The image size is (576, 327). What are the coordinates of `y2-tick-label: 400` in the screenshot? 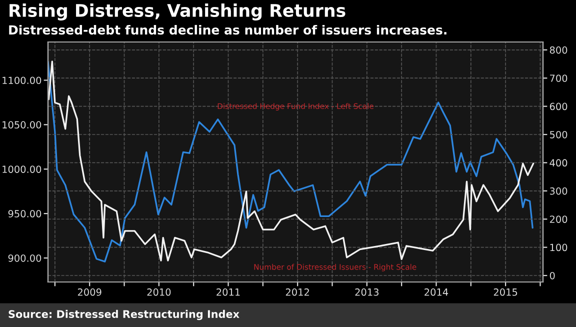 It's located at (559, 163).